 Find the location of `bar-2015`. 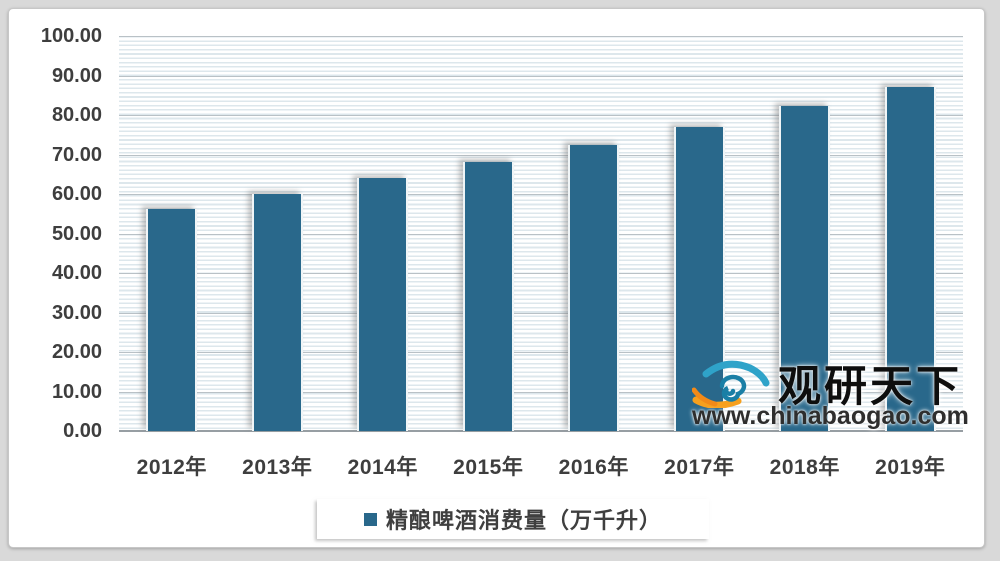

bar-2015 is located at coordinates (488, 296).